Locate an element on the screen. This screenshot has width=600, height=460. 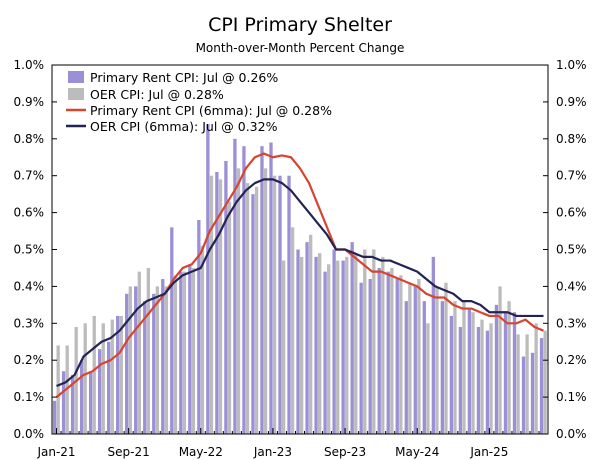
y-tick-label-left-9: 0.9% is located at coordinates (29, 102).